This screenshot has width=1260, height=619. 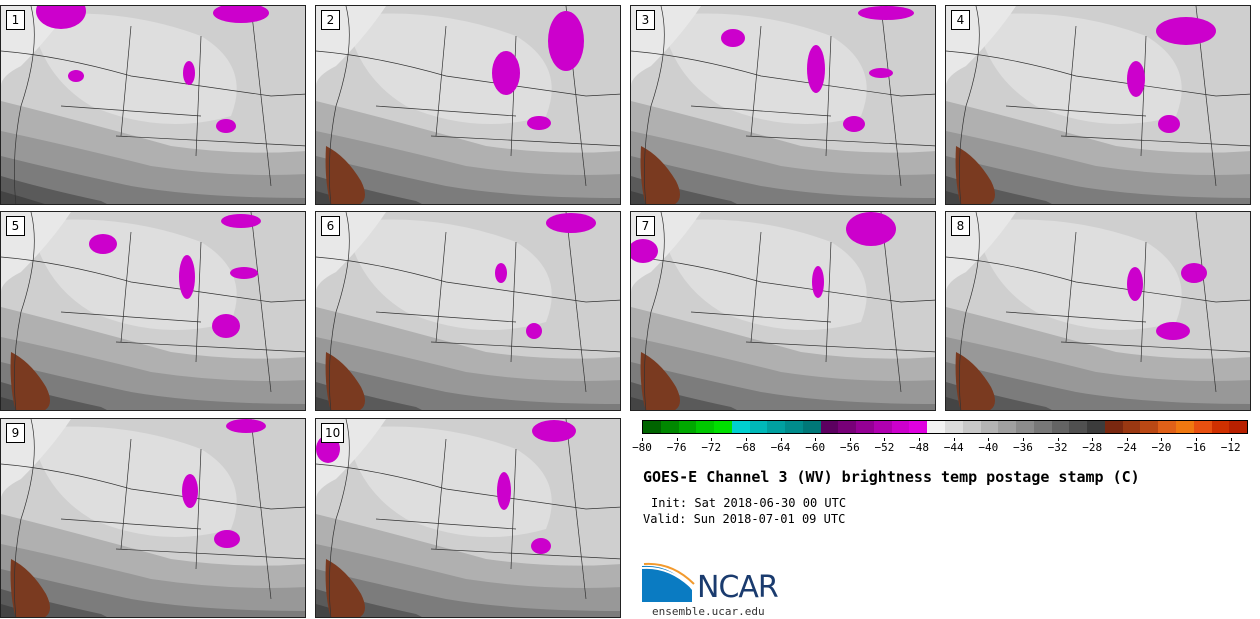 I want to click on member-label: 7, so click(x=645, y=226).